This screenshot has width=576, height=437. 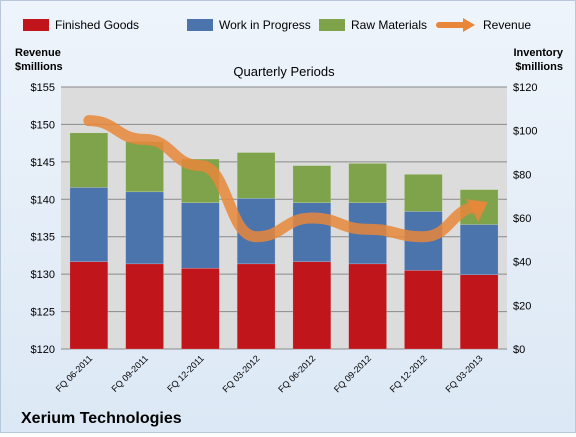 I want to click on legend-label: Work in Progress, so click(x=265, y=25).